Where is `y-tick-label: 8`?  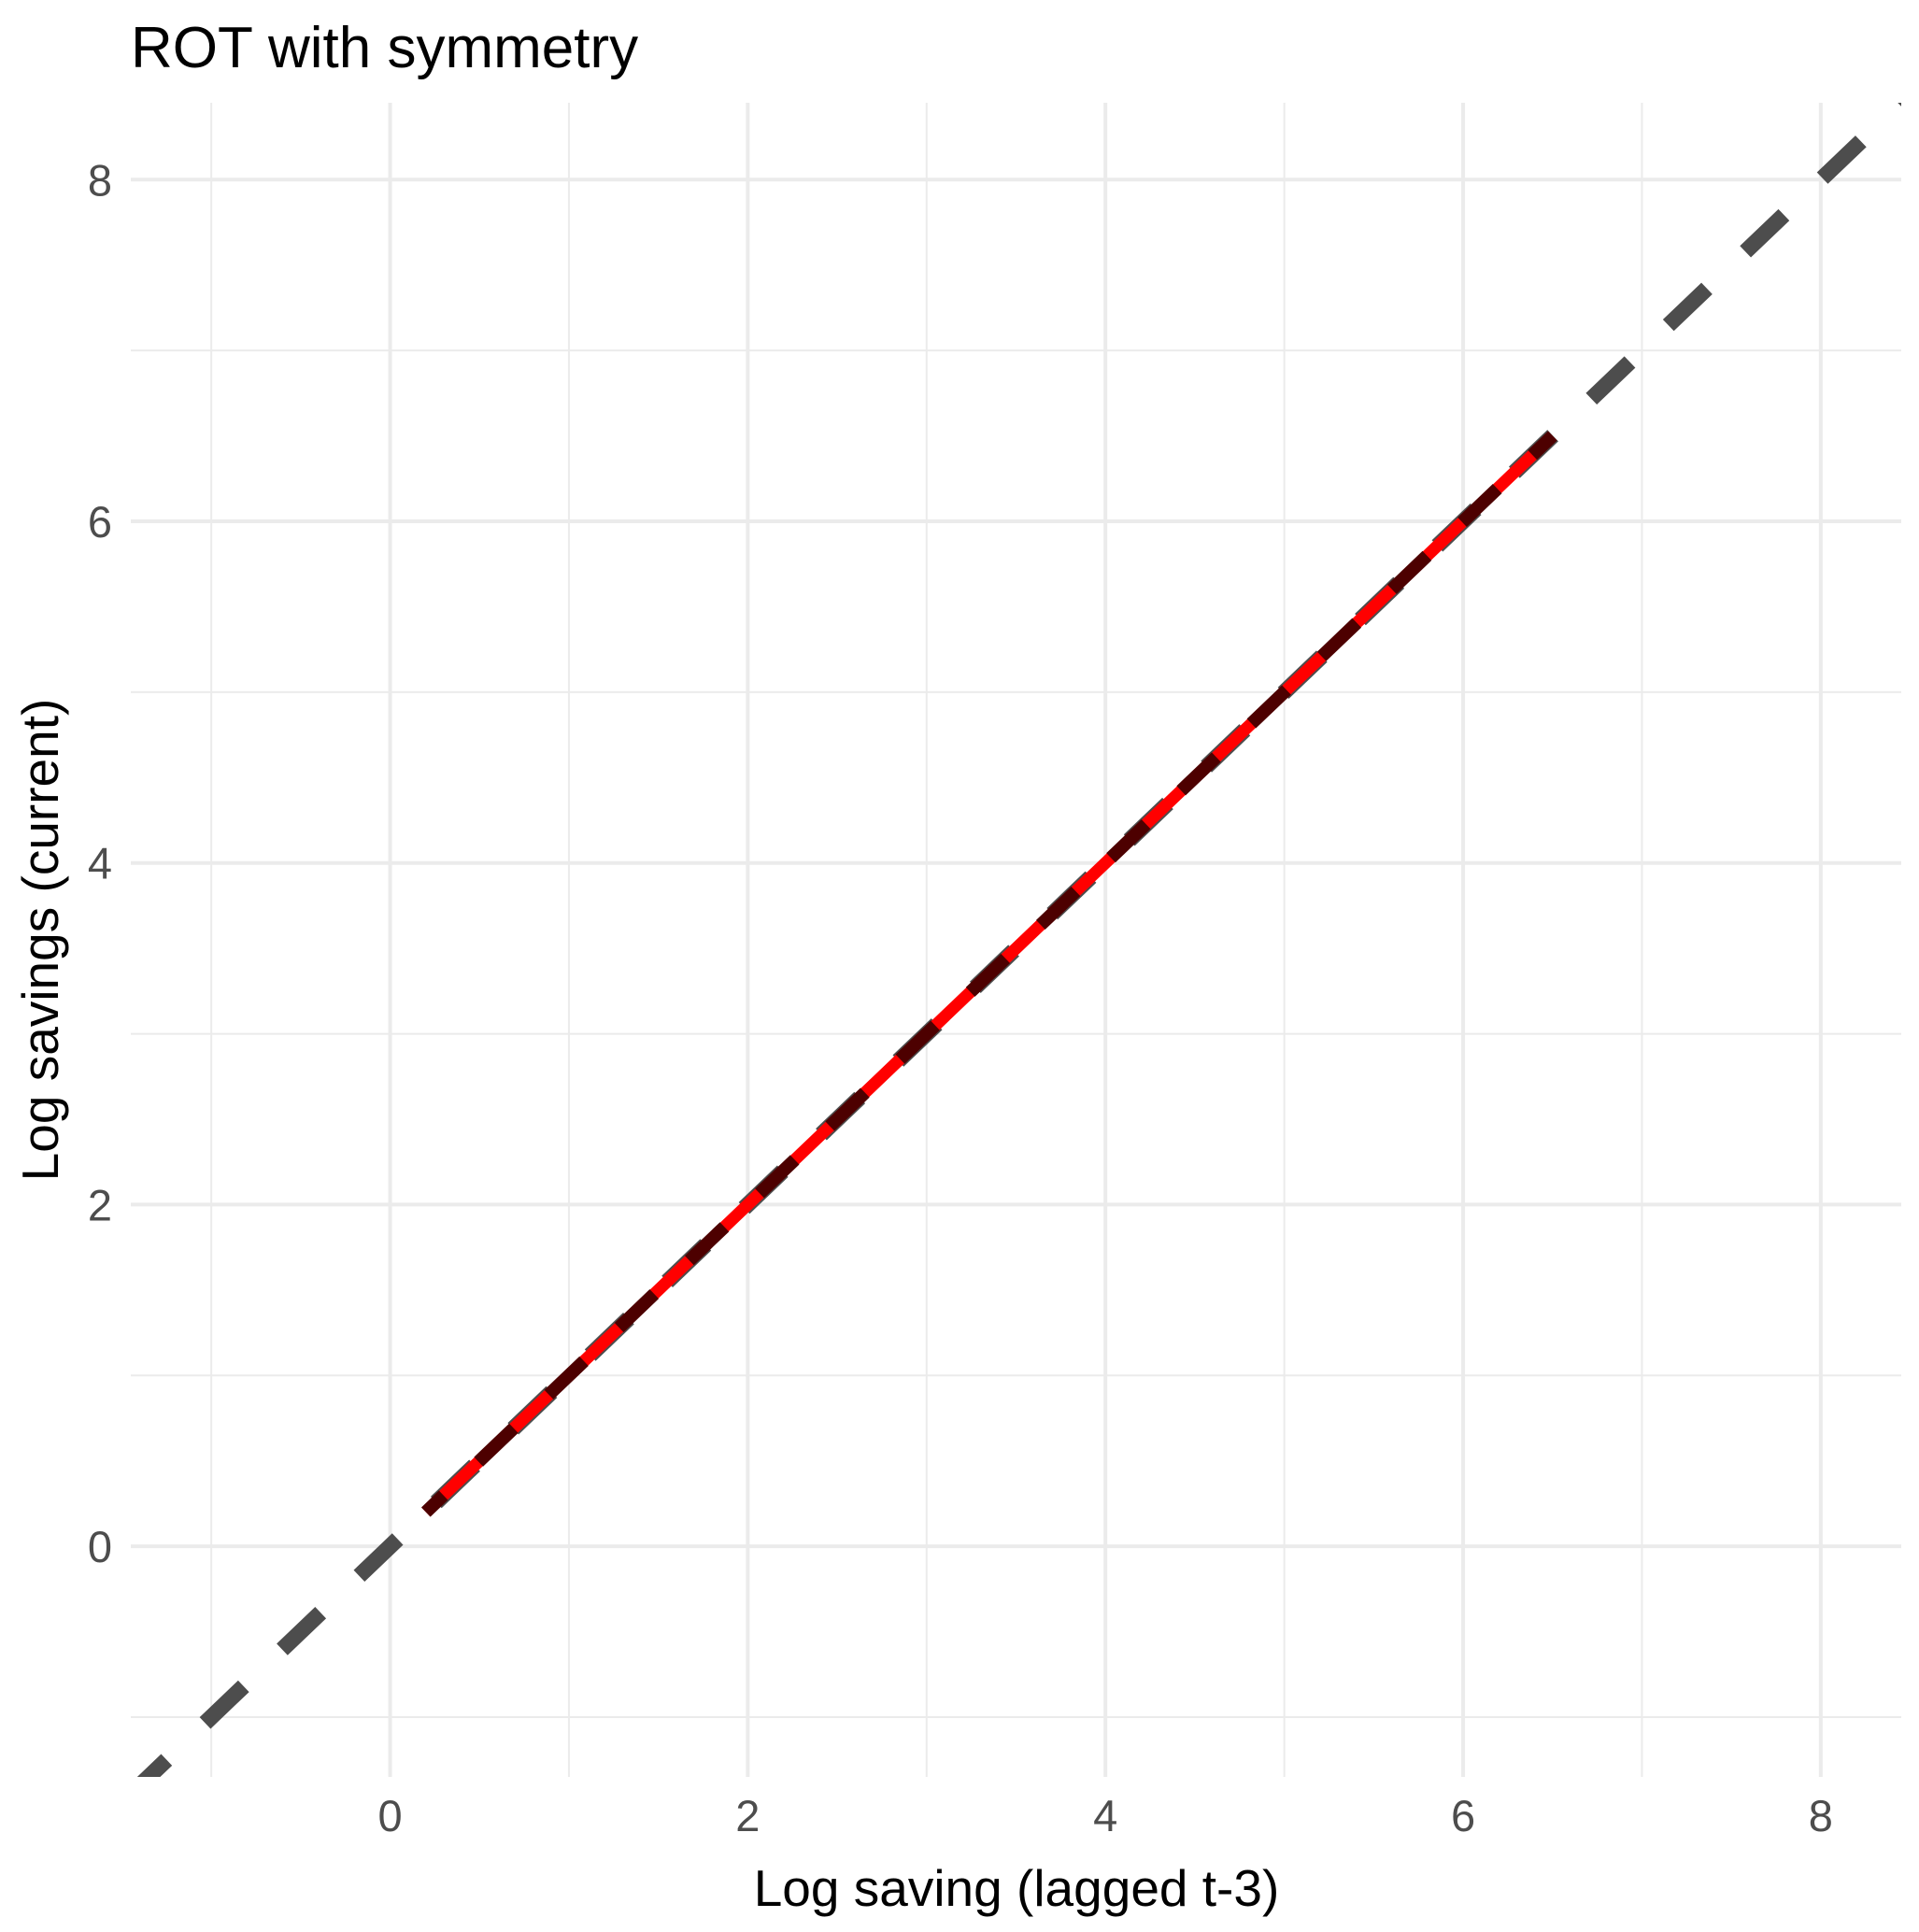 y-tick-label: 8 is located at coordinates (100, 180).